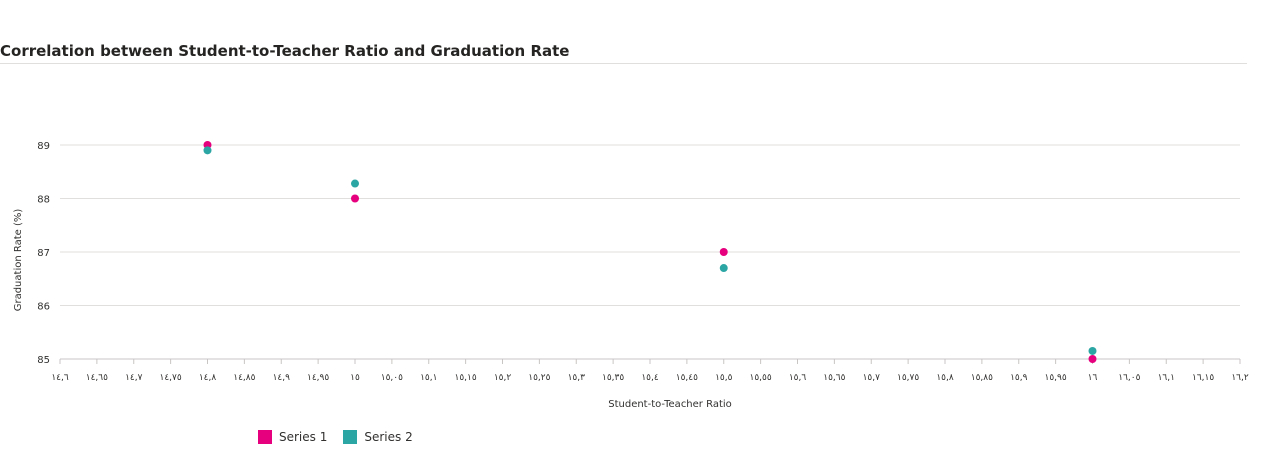 This screenshot has width=1280, height=454. What do you see at coordinates (318, 378) in the screenshot?
I see `x-tick-label: ١٤,٩٥` at bounding box center [318, 378].